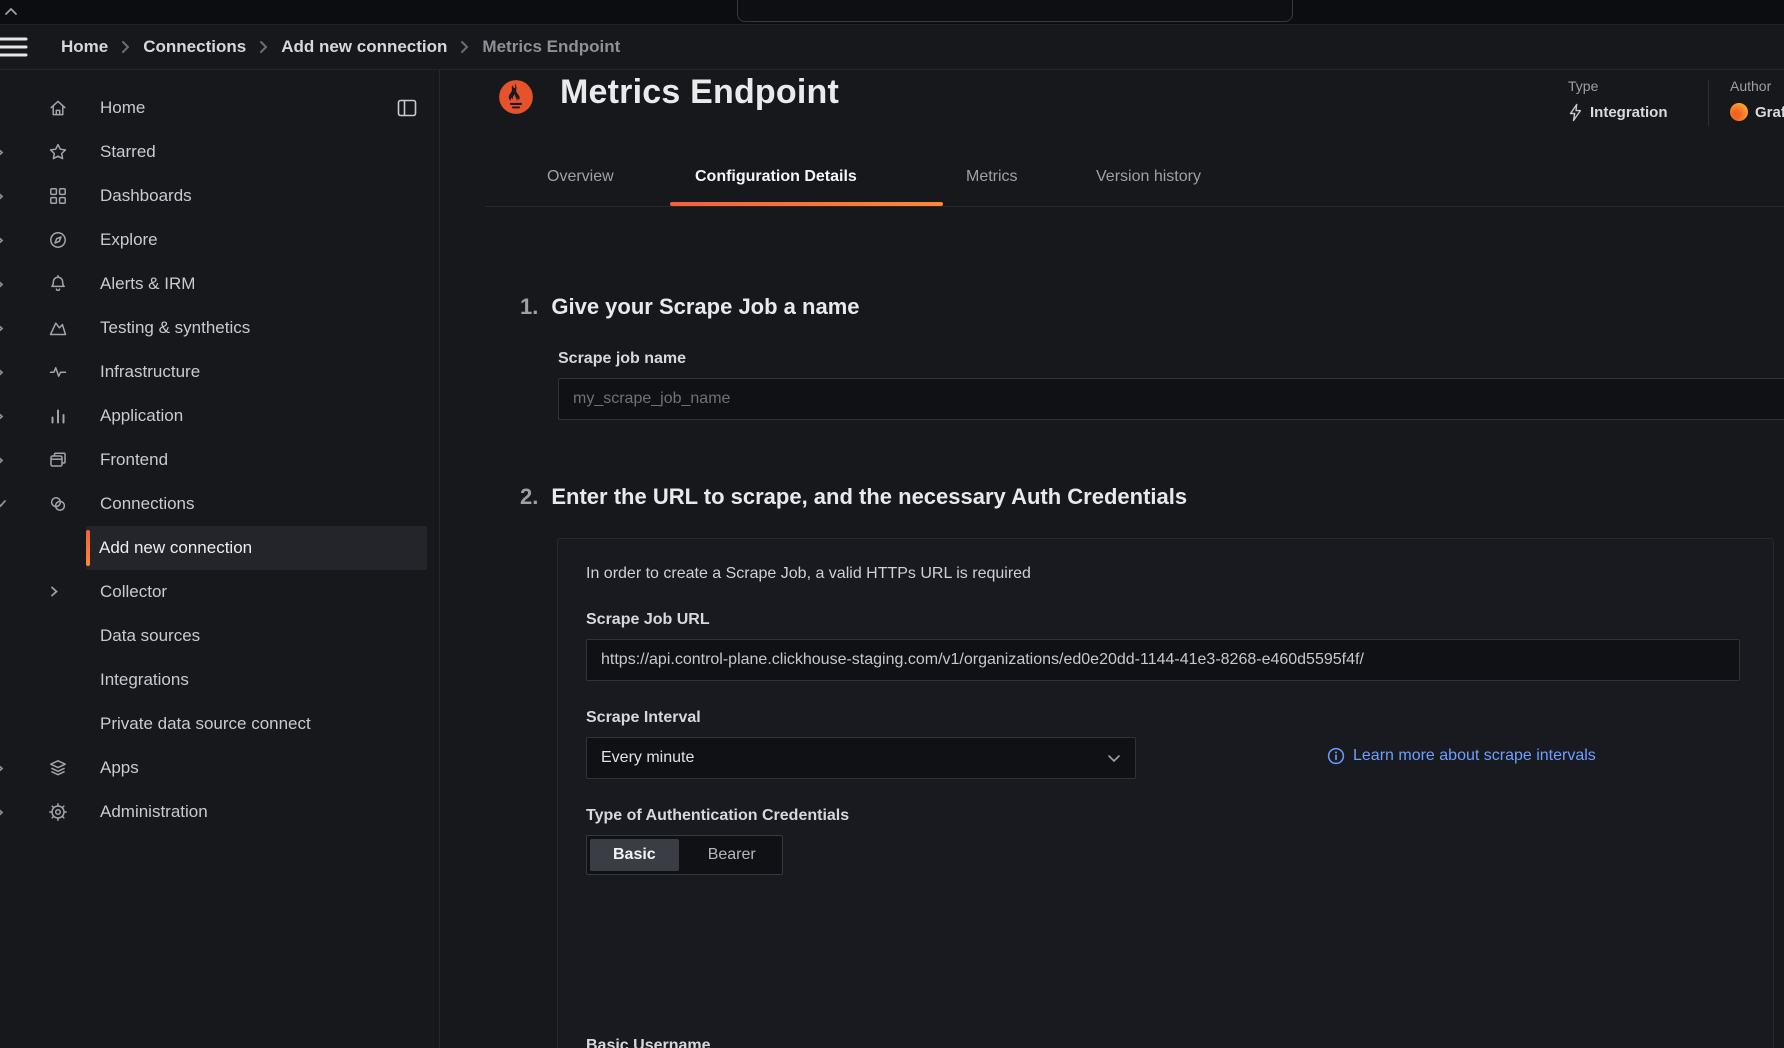 Image resolution: width=1784 pixels, height=1048 pixels. I want to click on grafana-logo-icon, so click(1739, 112).